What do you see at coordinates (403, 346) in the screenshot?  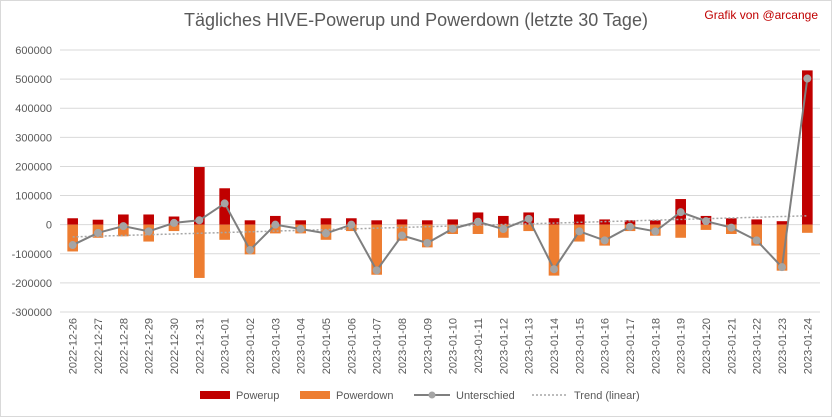 I see `x-tick-label-13: 2023-01-08` at bounding box center [403, 346].